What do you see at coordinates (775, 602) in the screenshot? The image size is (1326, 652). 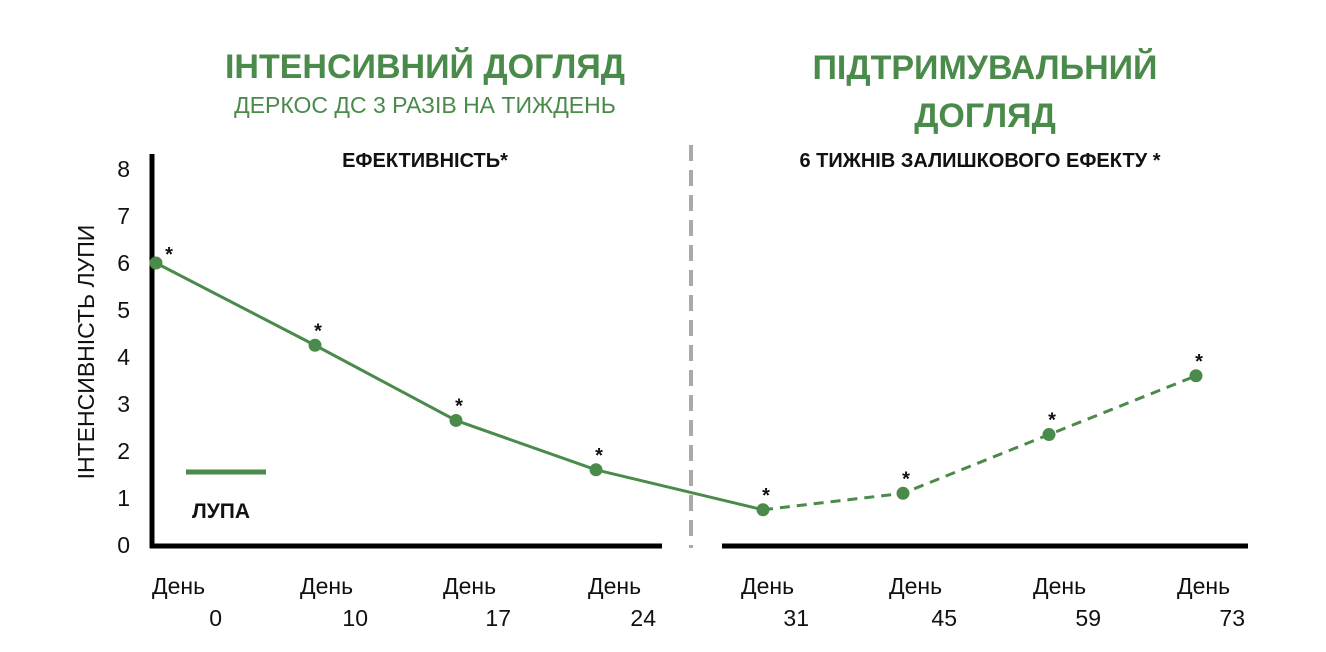 I see `x-tick-label: День 31` at bounding box center [775, 602].